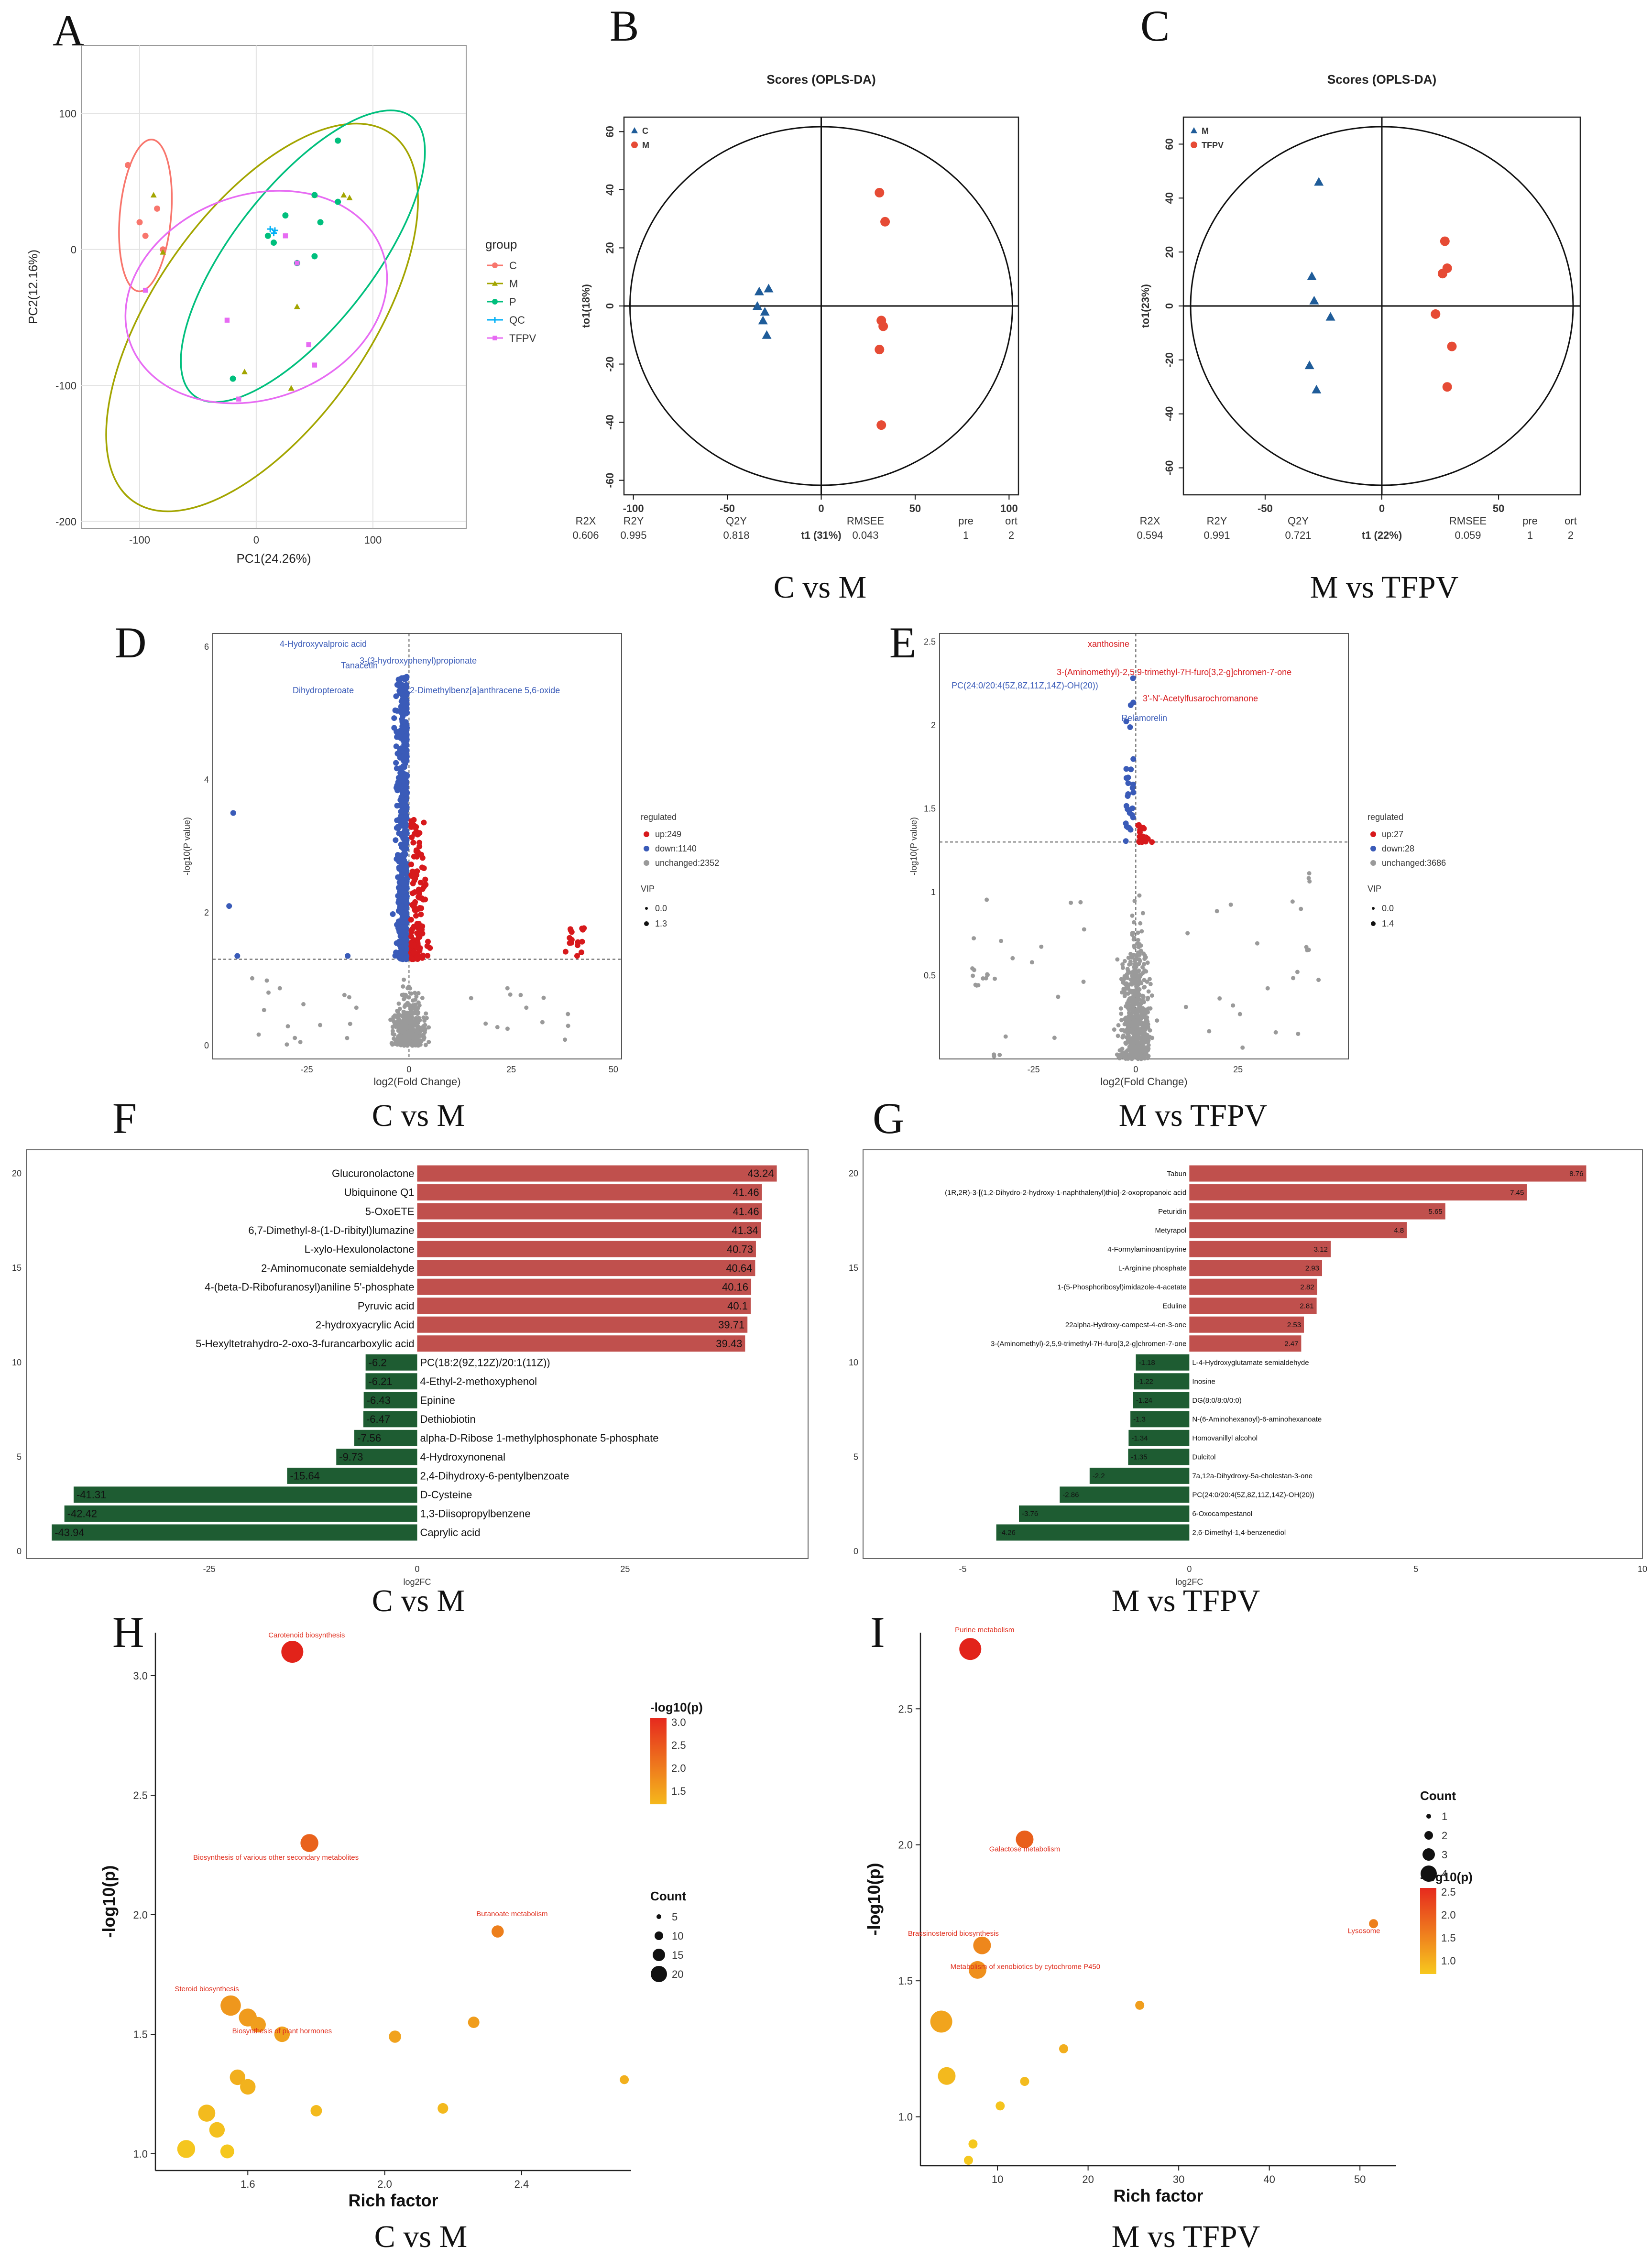 The width and height of the screenshot is (1652, 2258). Describe the element at coordinates (855, 1551) in the screenshot. I see `y-tick-label: 0` at that location.